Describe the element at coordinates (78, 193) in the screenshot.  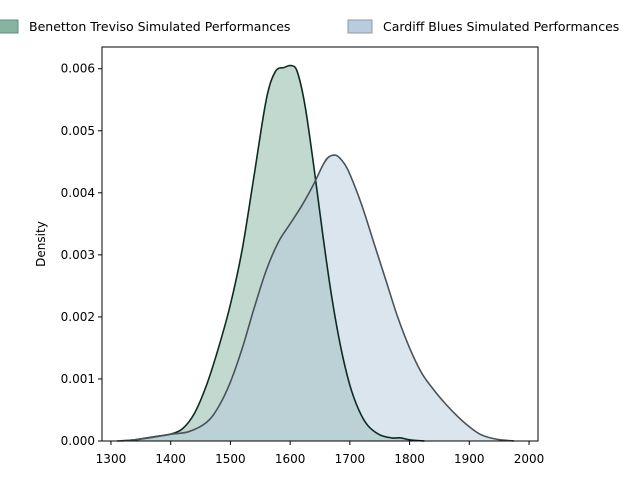
I see `y-tick-label: 0.004` at that location.